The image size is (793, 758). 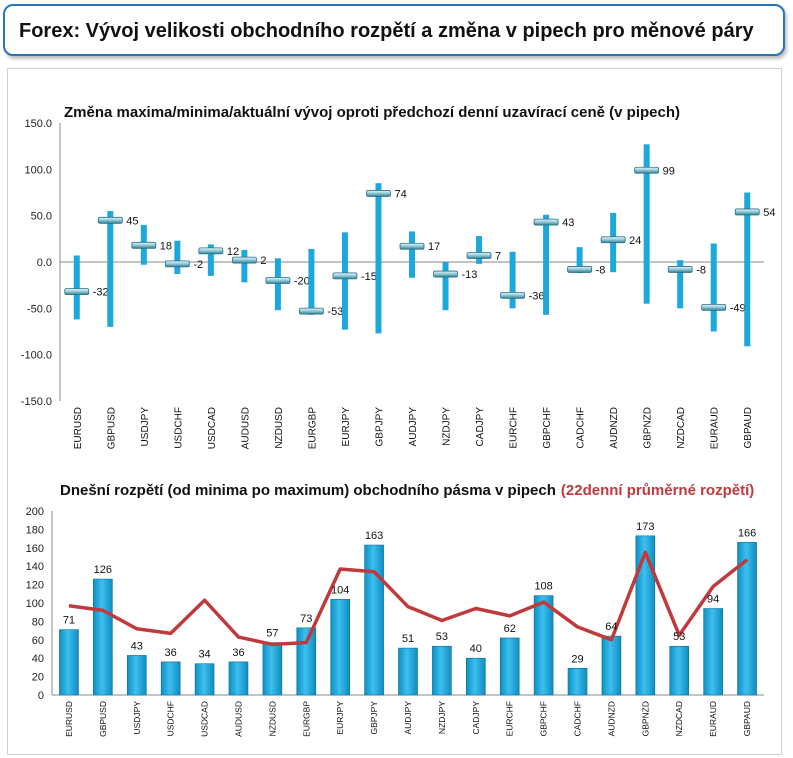 What do you see at coordinates (35, 512) in the screenshot?
I see `y-tick-label: 200` at bounding box center [35, 512].